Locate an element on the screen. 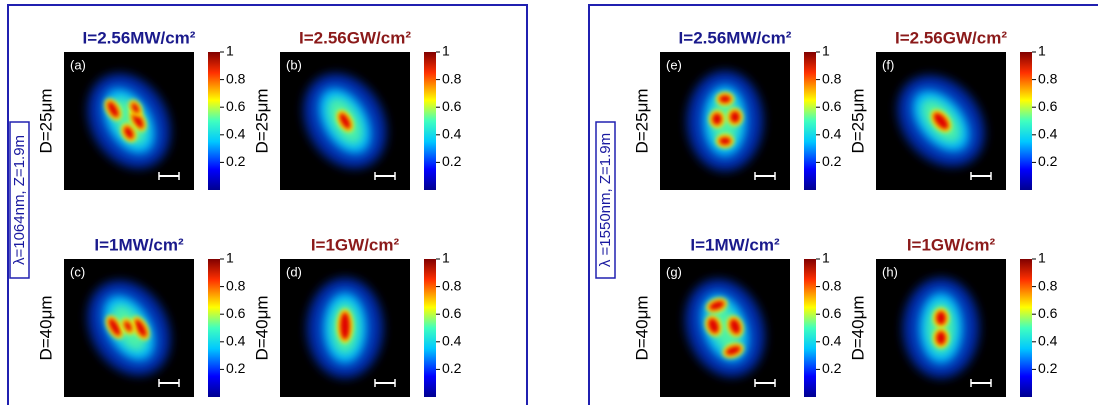 Image resolution: width=1098 pixels, height=405 pixels. side-label: λ =1550nm, Z=1.9m is located at coordinates (605, 200).